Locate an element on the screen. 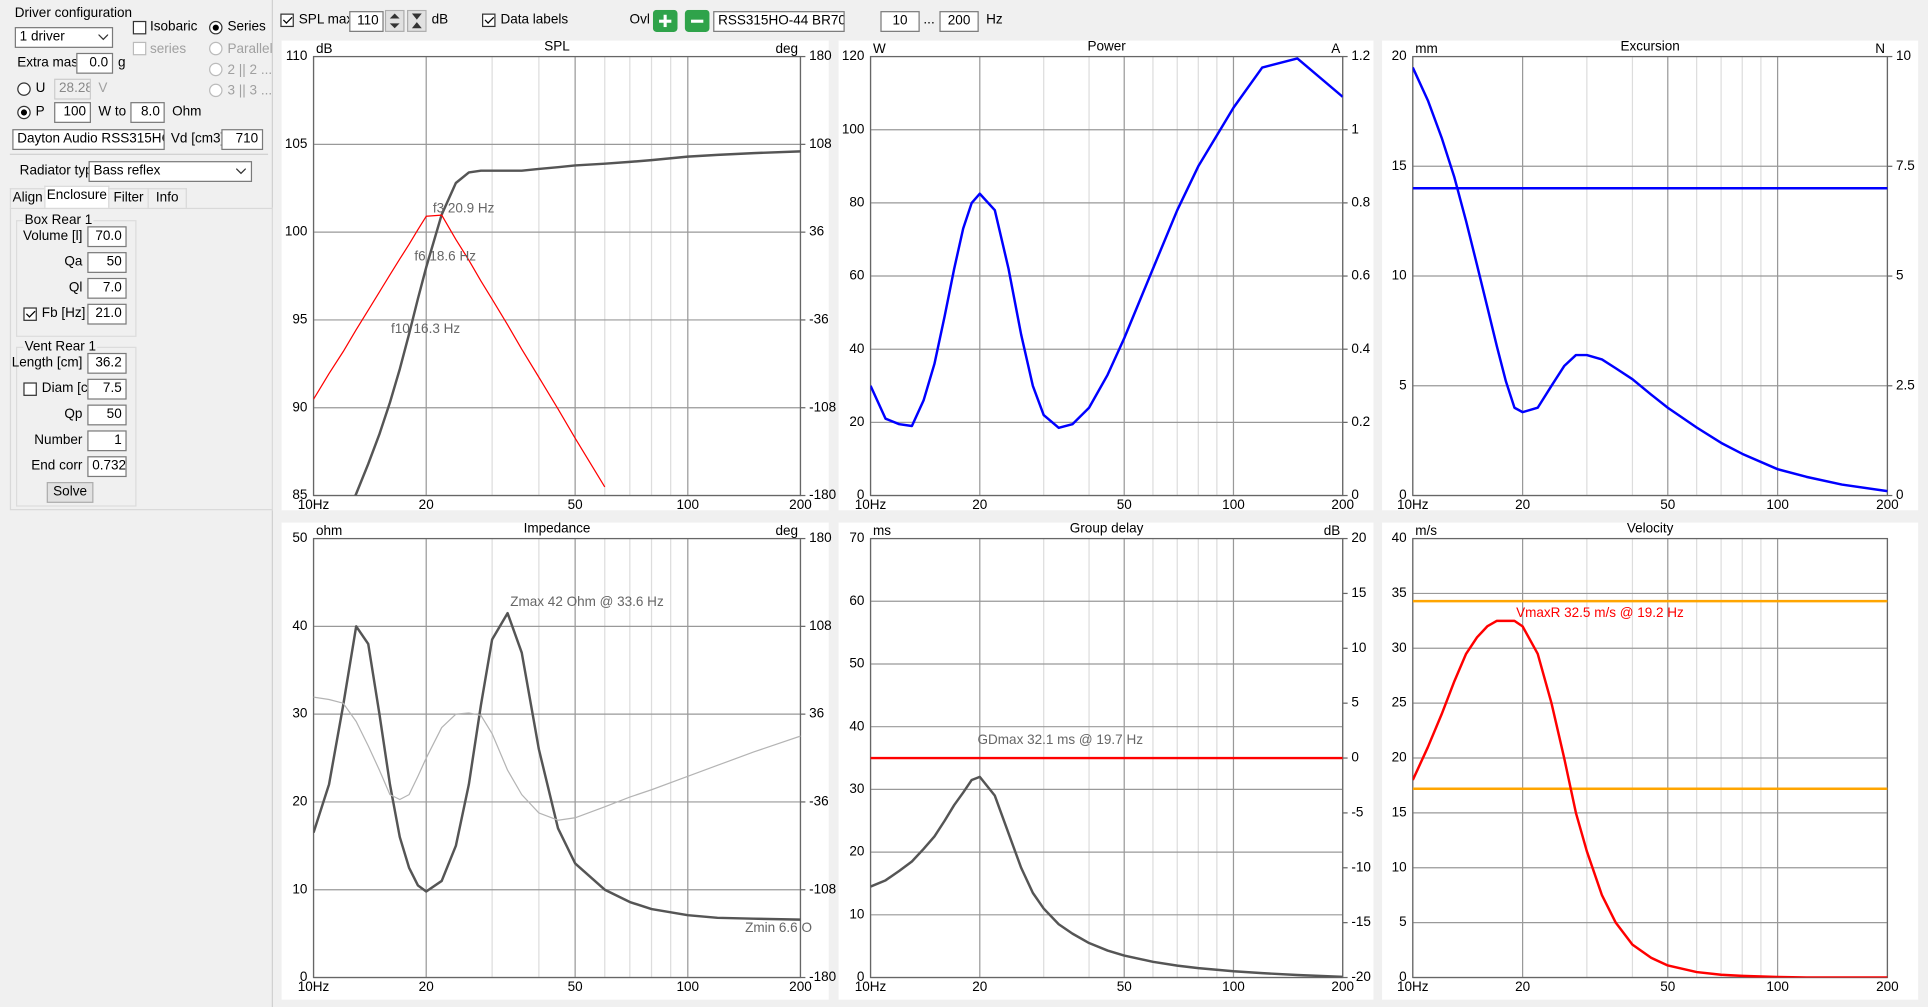 This screenshot has height=1007, width=1928. y2-unit: deg is located at coordinates (786, 48).